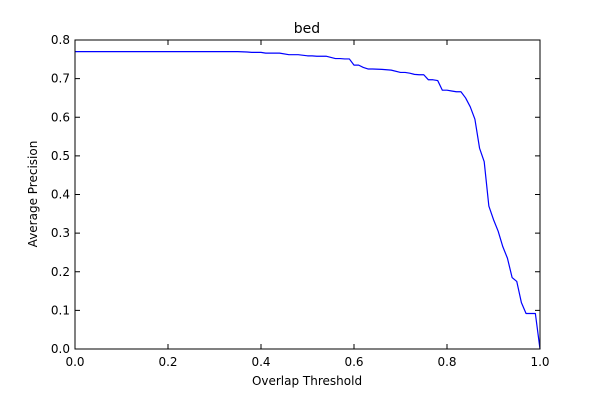  Describe the element at coordinates (60, 233) in the screenshot. I see `y-tick-label: 0.3` at that location.